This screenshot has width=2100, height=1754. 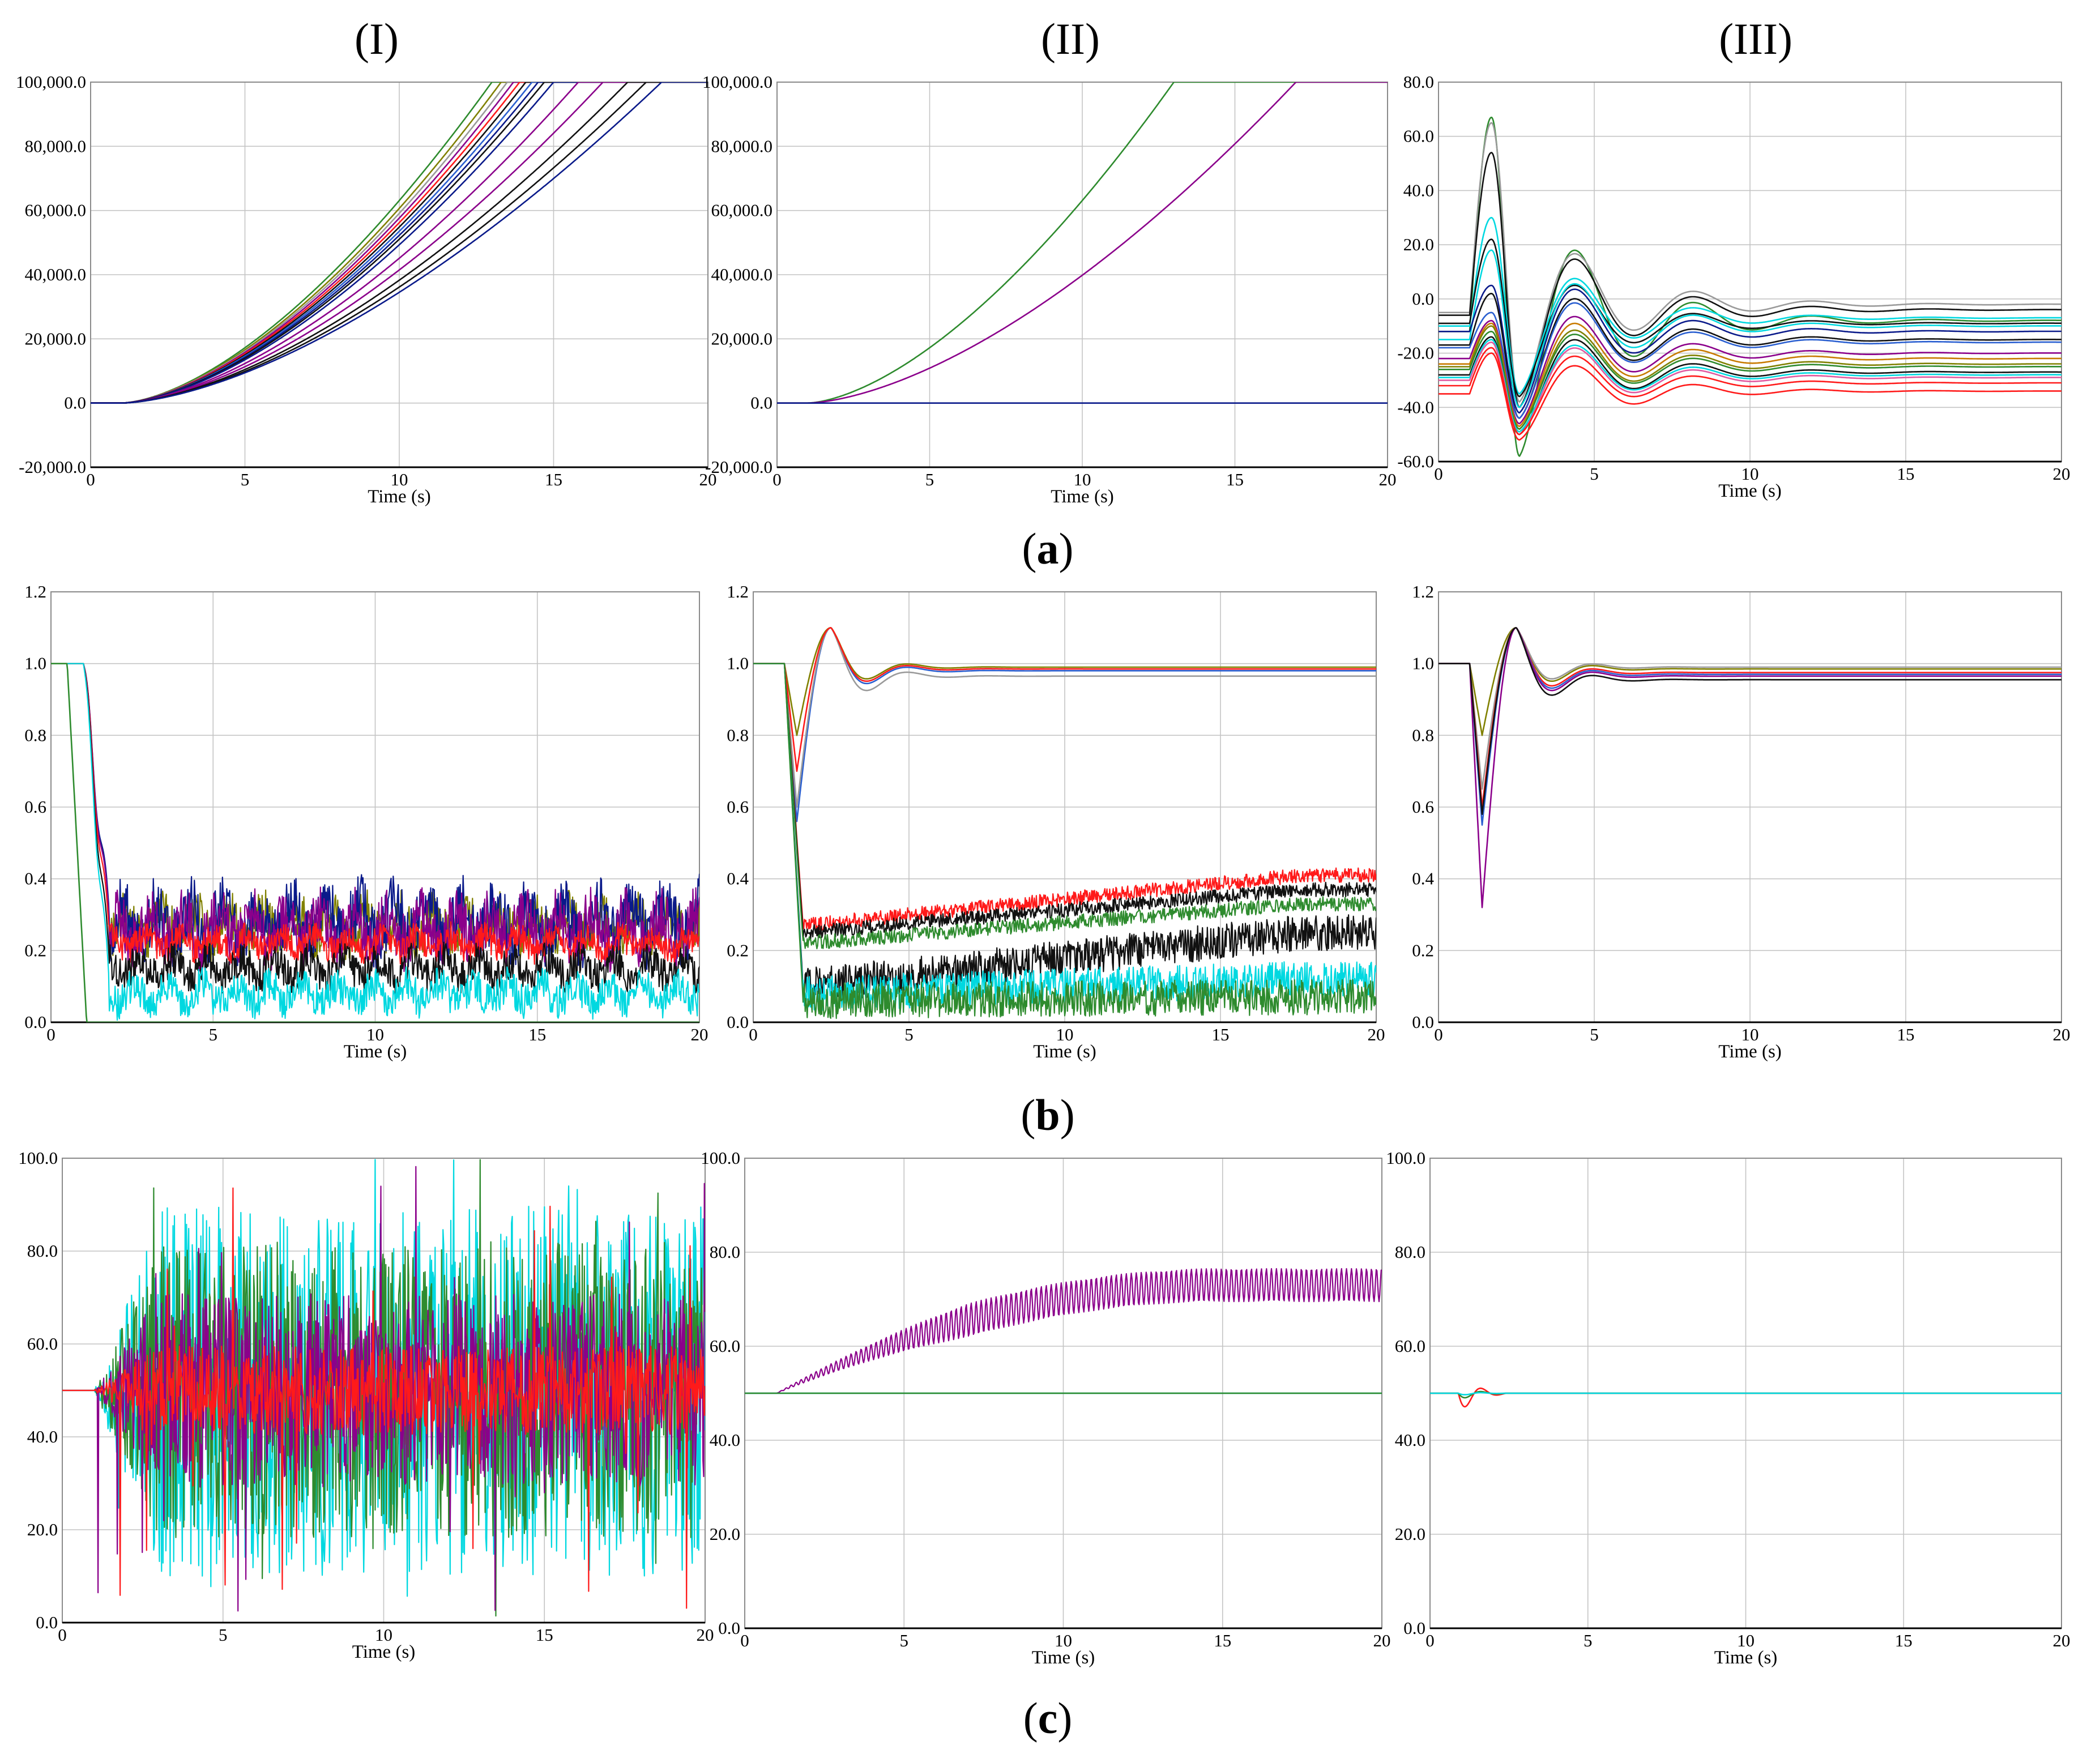 What do you see at coordinates (1063, 1331) in the screenshot?
I see `series-f-purple` at bounding box center [1063, 1331].